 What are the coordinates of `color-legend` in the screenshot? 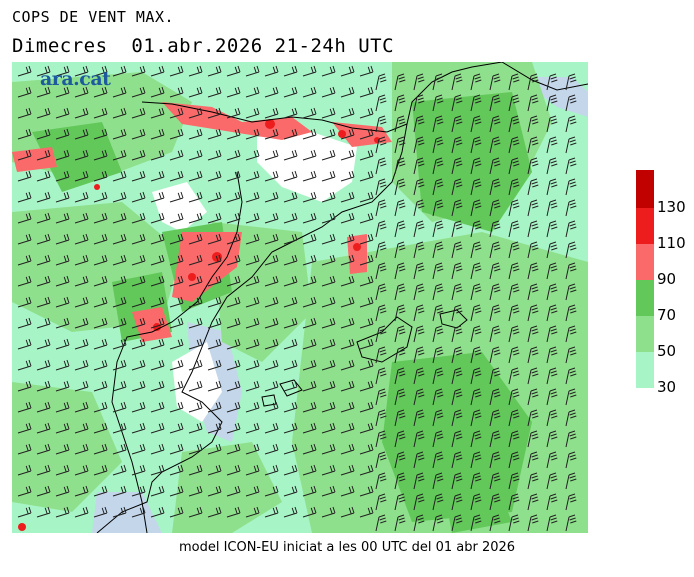 It's located at (645, 279).